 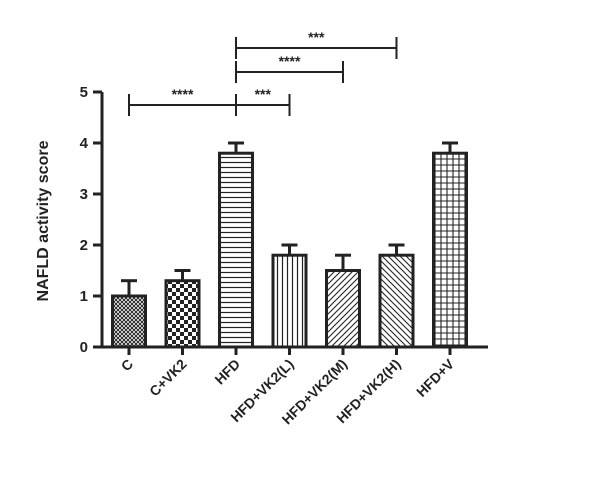 I want to click on y-tick-label: 0, so click(x=84, y=347).